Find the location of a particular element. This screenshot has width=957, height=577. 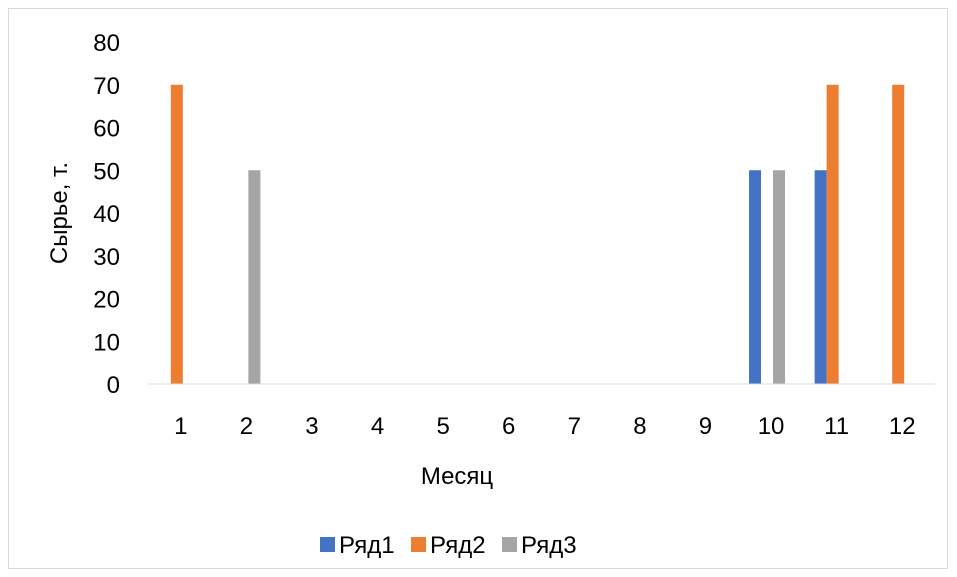

bar-Ряд2-12 is located at coordinates (898, 234).